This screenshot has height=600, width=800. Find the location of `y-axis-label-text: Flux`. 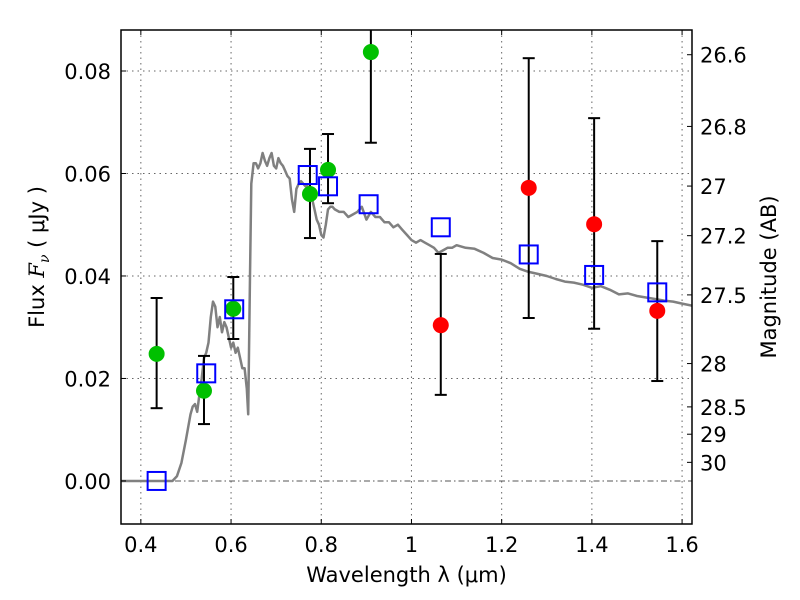

y-axis-label-text: Flux is located at coordinates (37, 303).